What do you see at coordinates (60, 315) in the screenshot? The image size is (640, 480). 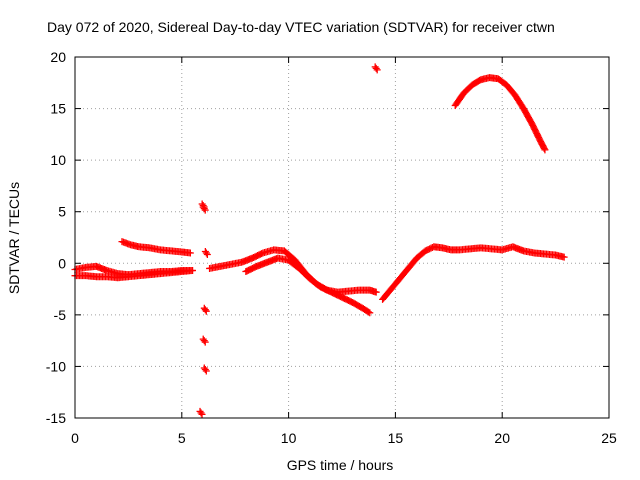 I see `y-tick-label: -5` at bounding box center [60, 315].